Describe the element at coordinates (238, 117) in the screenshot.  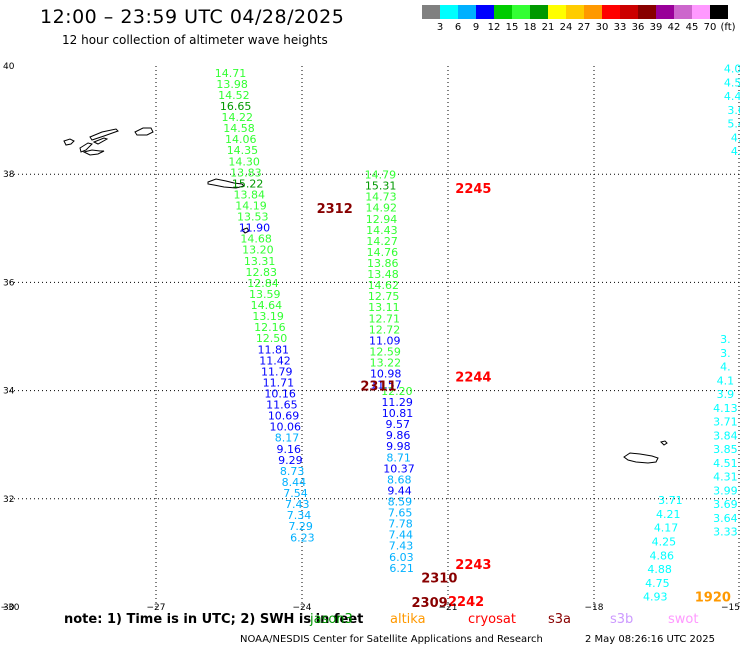
I see `swh-value: 14.22` at that location.